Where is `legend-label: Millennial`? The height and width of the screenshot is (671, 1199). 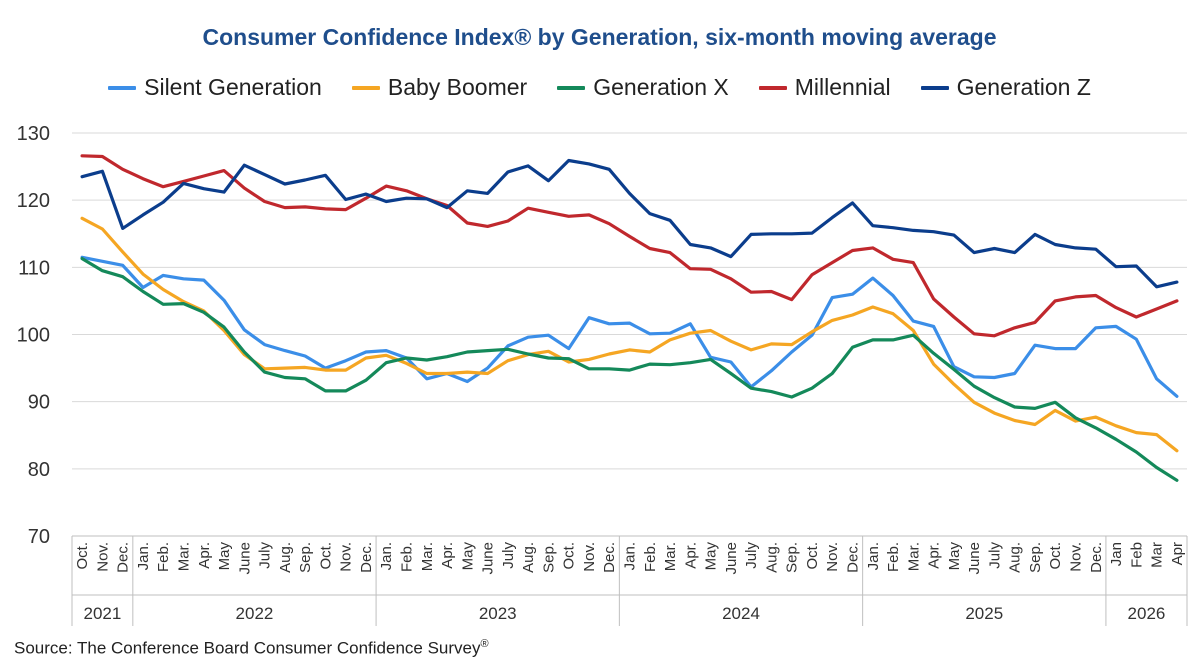 legend-label: Millennial is located at coordinates (842, 87).